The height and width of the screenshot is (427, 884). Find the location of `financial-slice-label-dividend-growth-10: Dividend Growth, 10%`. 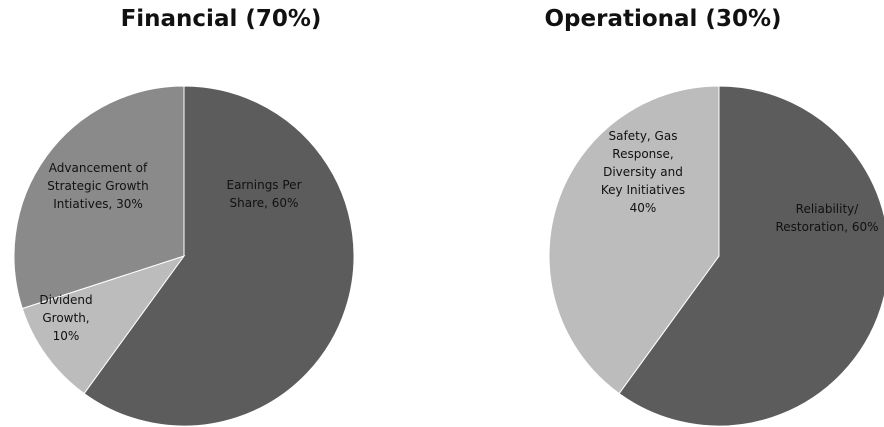

financial-slice-label-dividend-growth-10: Dividend Growth, 10% is located at coordinates (65, 318).